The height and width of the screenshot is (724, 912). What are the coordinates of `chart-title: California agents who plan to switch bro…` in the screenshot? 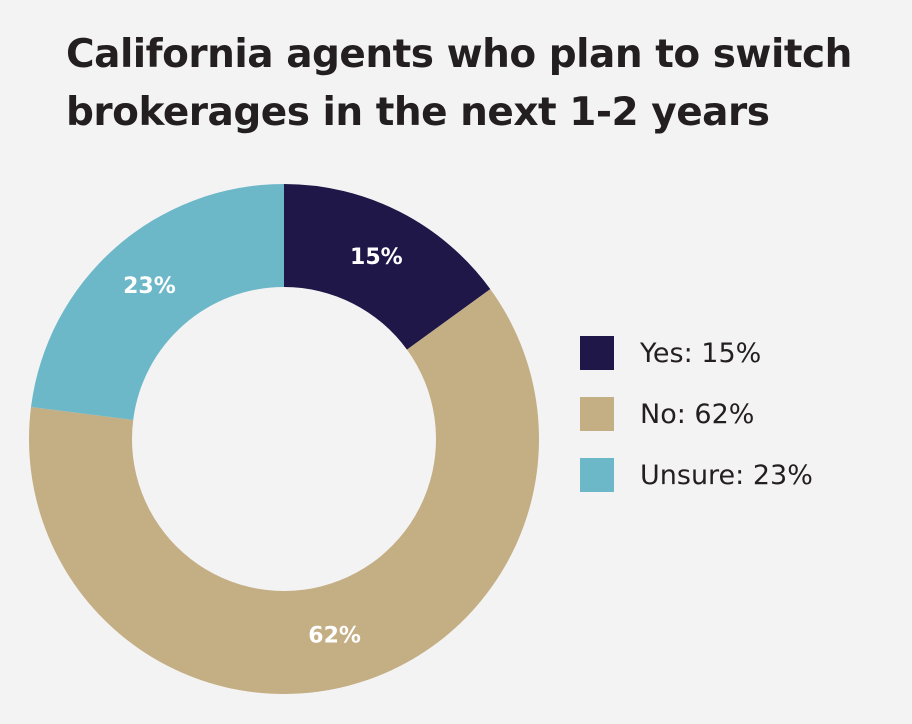 It's located at (481, 84).